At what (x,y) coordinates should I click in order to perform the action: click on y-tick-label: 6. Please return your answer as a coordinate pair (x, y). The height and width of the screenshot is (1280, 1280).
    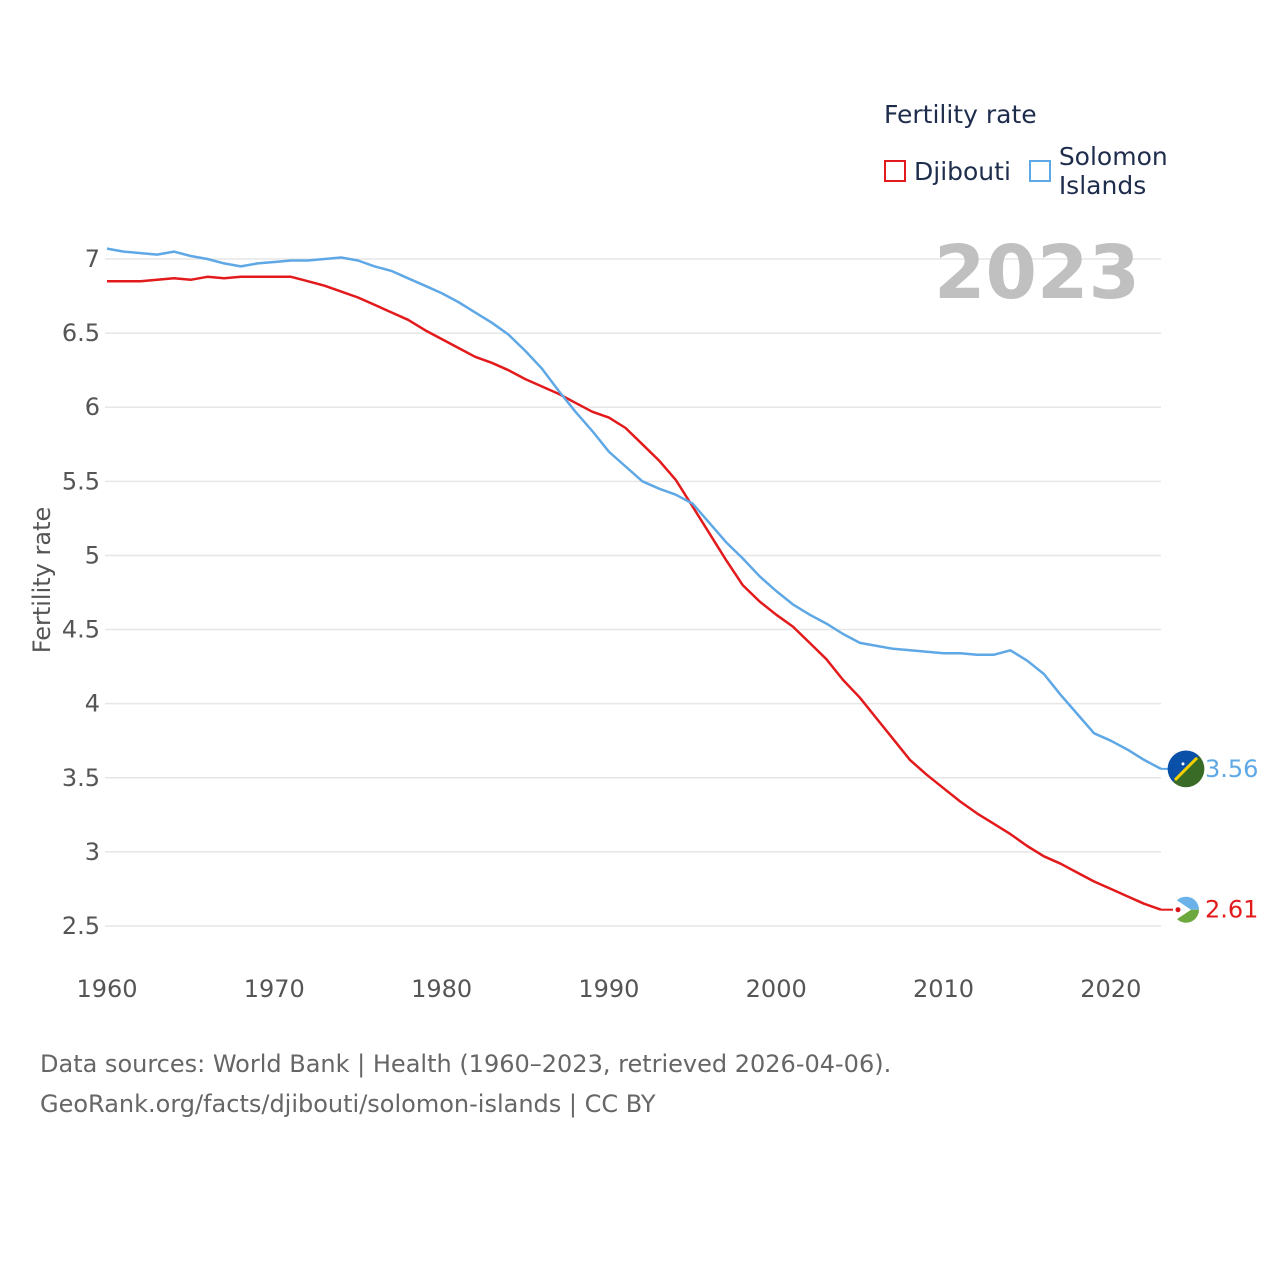
    Looking at the image, I should click on (92, 407).